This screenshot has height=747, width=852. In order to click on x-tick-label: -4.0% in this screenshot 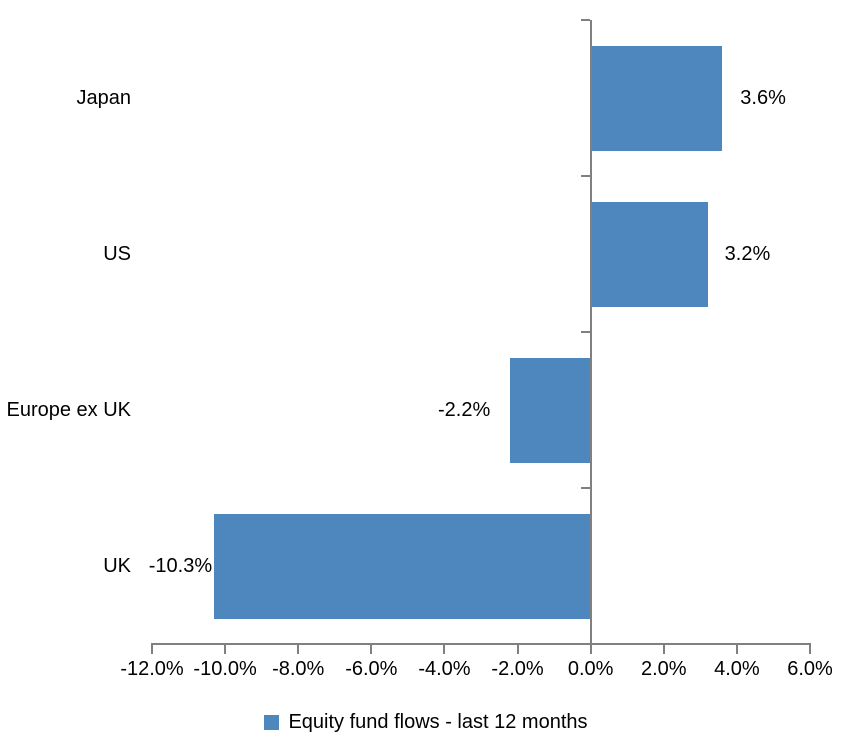, I will do `click(444, 669)`.